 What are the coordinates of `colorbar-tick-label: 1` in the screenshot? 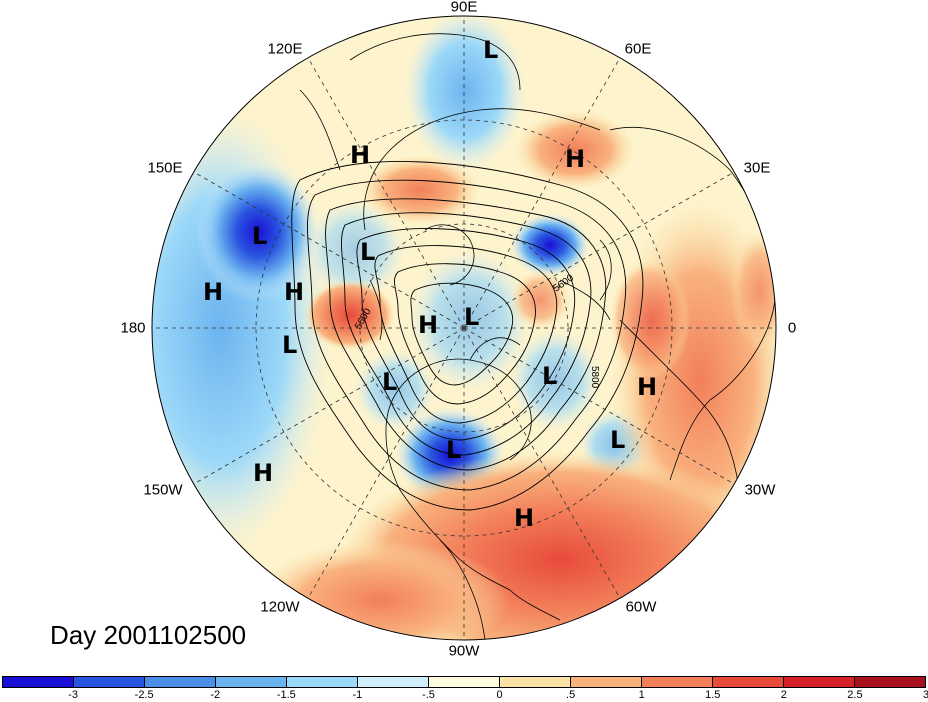 It's located at (641, 695).